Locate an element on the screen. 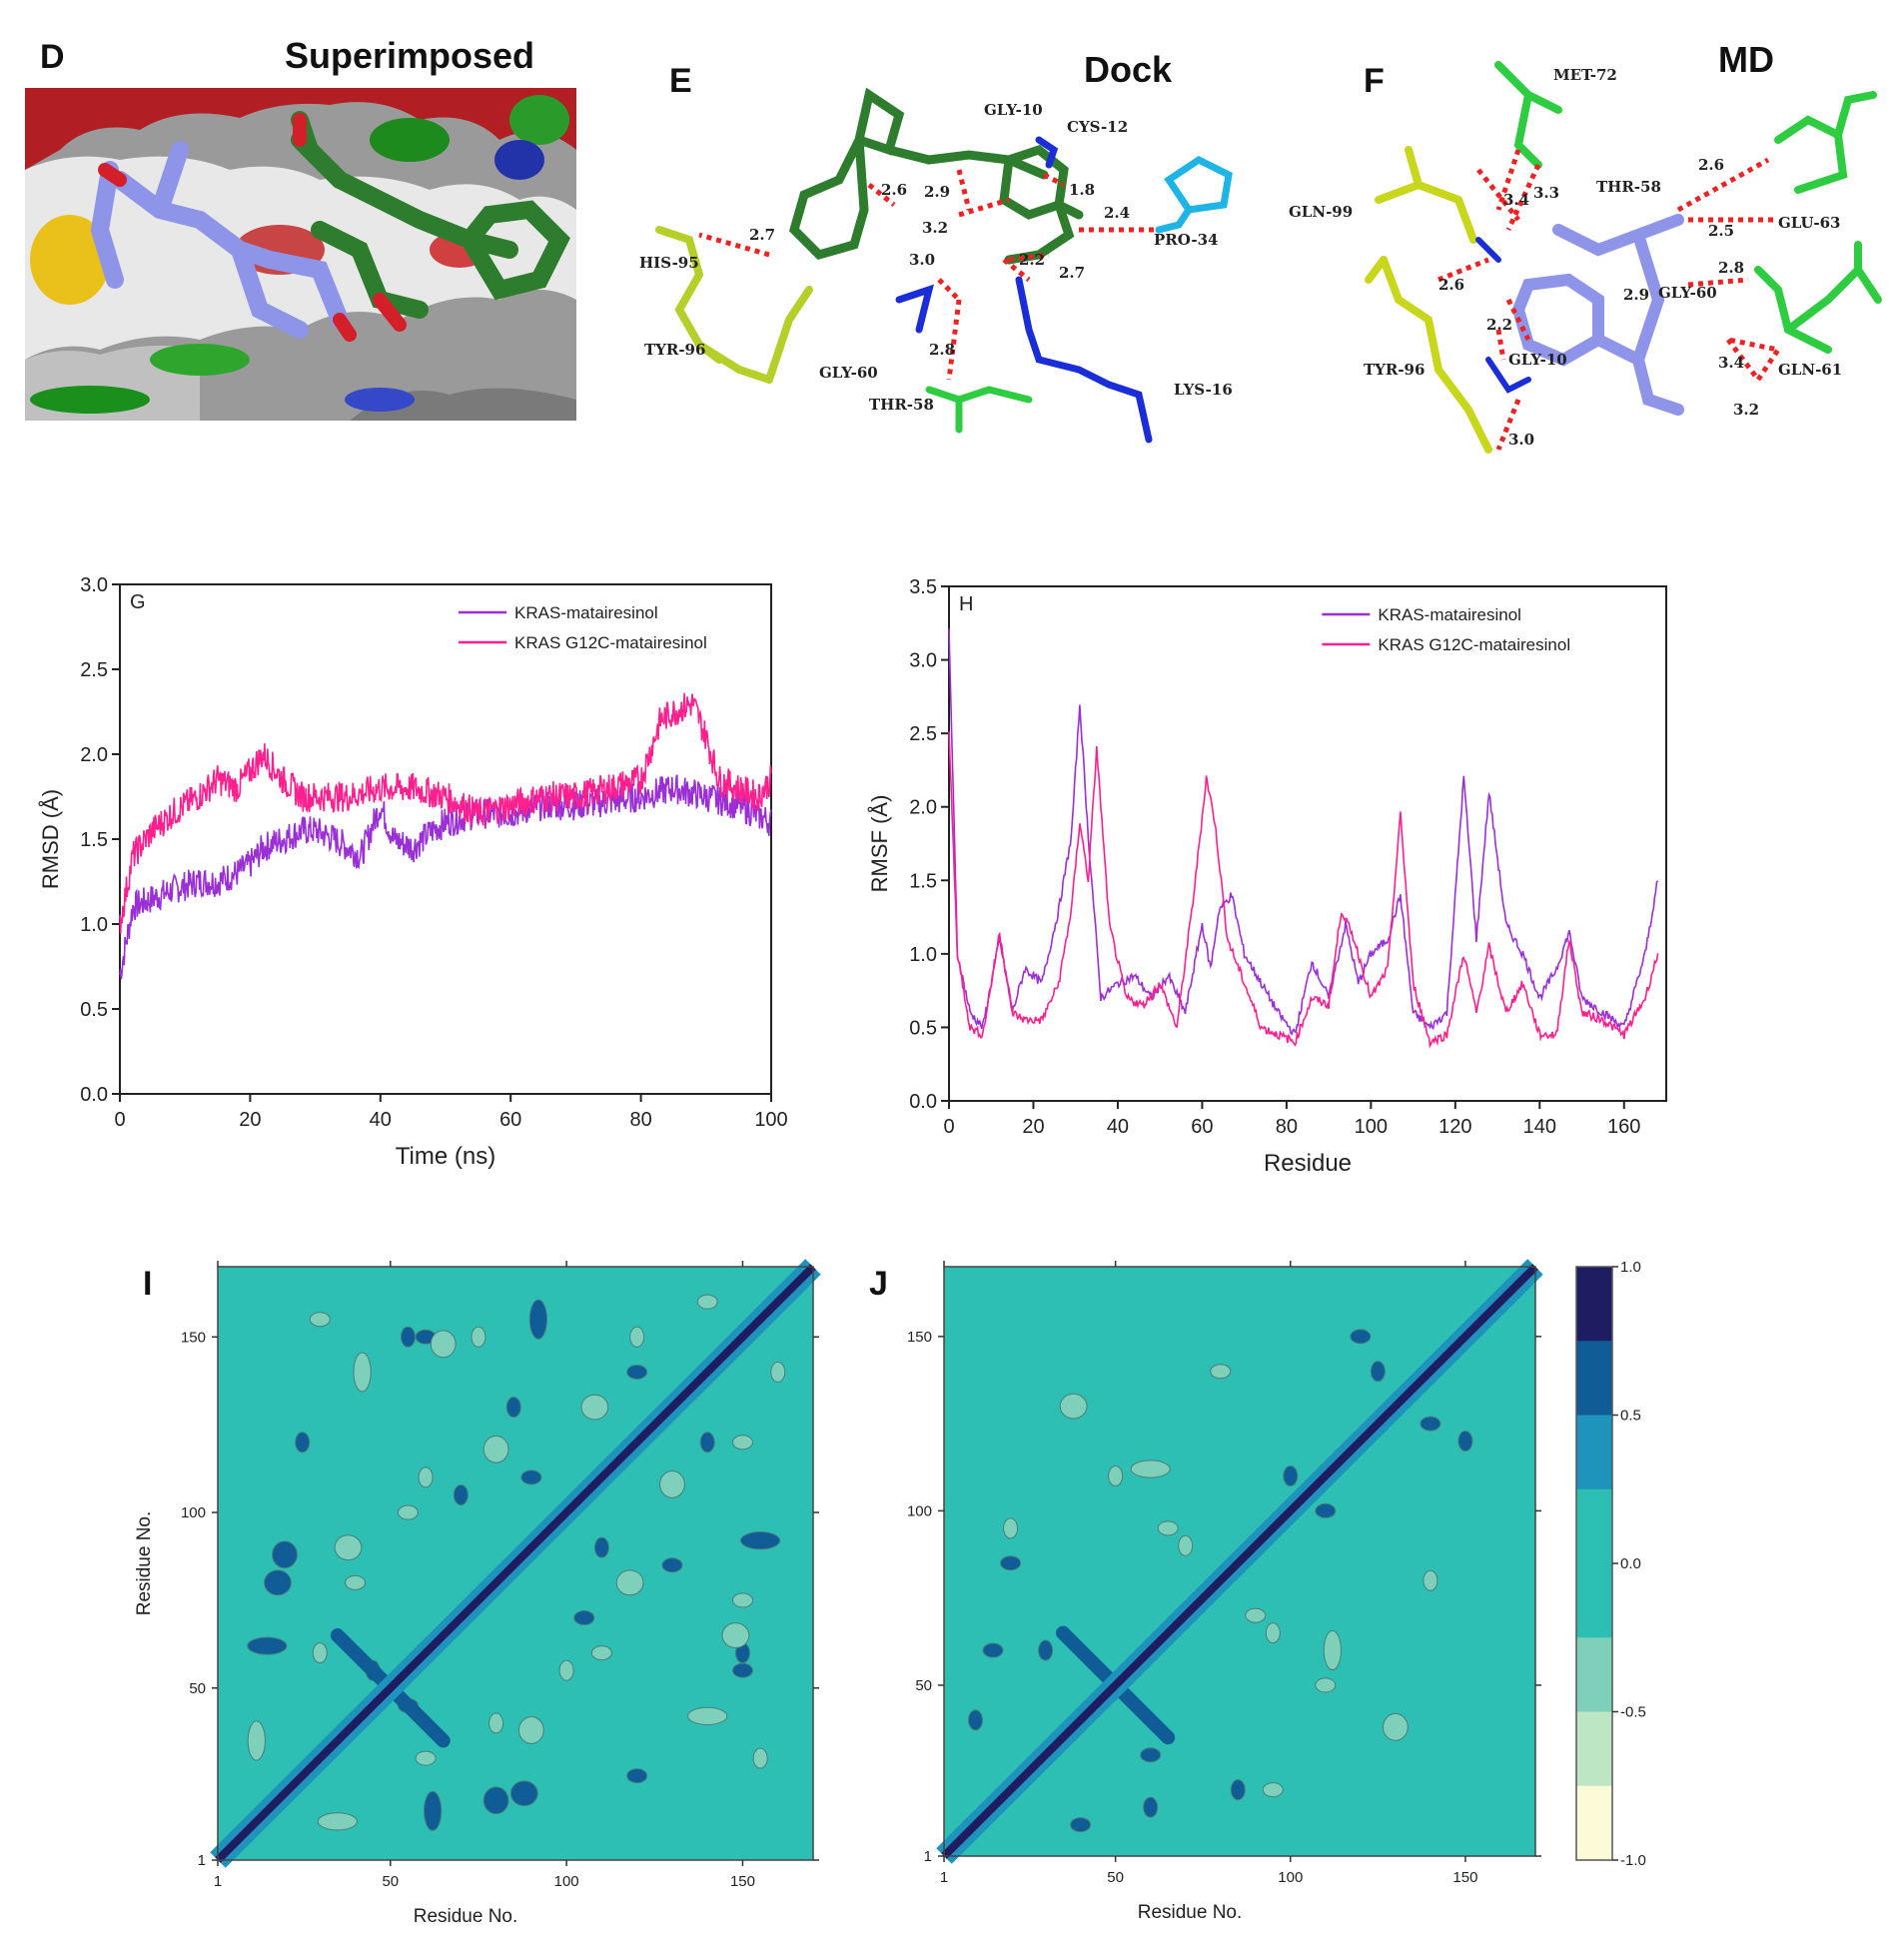  residue-label-gly60-f: GLY-60 is located at coordinates (1687, 293).